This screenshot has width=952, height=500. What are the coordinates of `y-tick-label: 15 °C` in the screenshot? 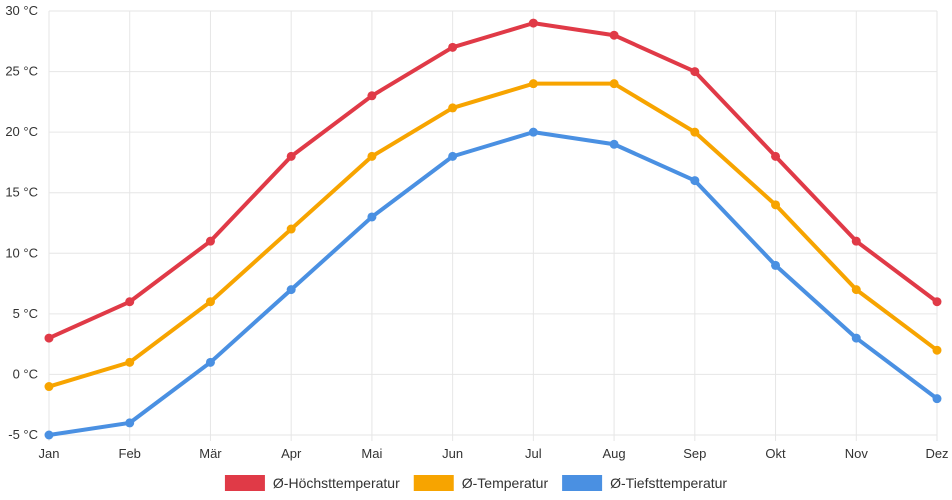 It's located at (21, 192).